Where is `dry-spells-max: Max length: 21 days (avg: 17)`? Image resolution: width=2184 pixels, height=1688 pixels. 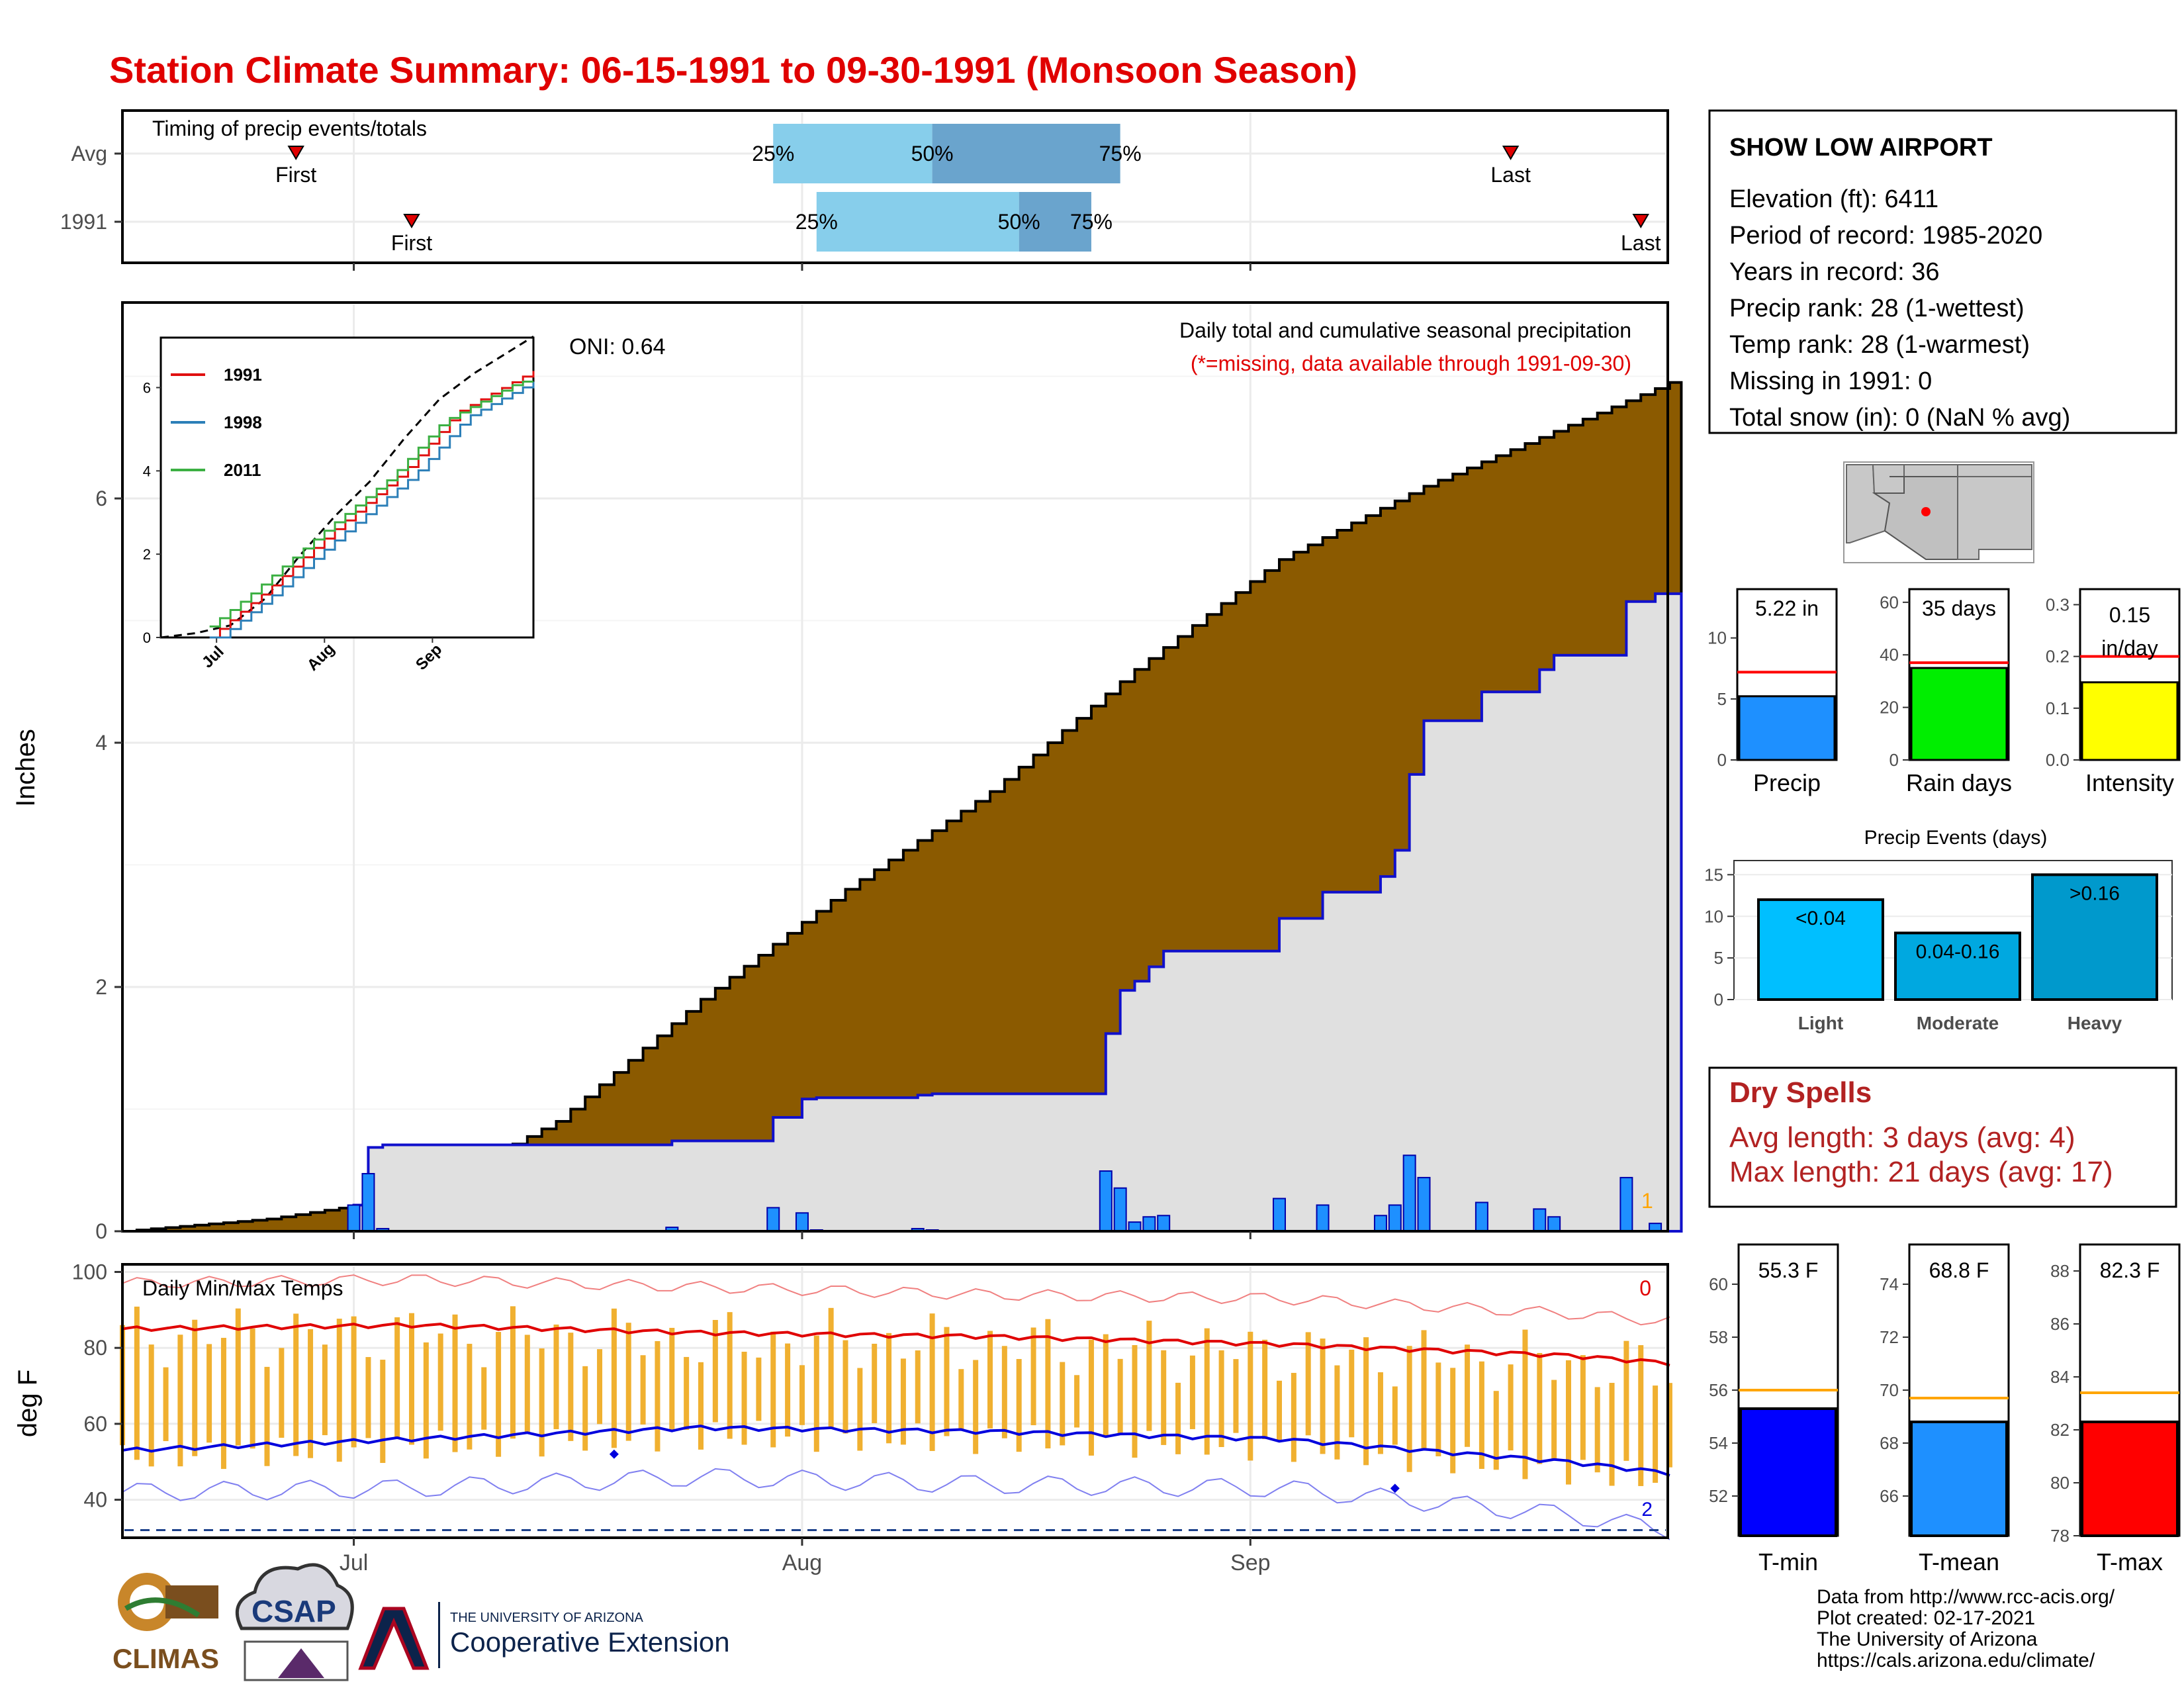 dry-spells-max: Max length: 21 days (avg: 17) is located at coordinates (1921, 1172).